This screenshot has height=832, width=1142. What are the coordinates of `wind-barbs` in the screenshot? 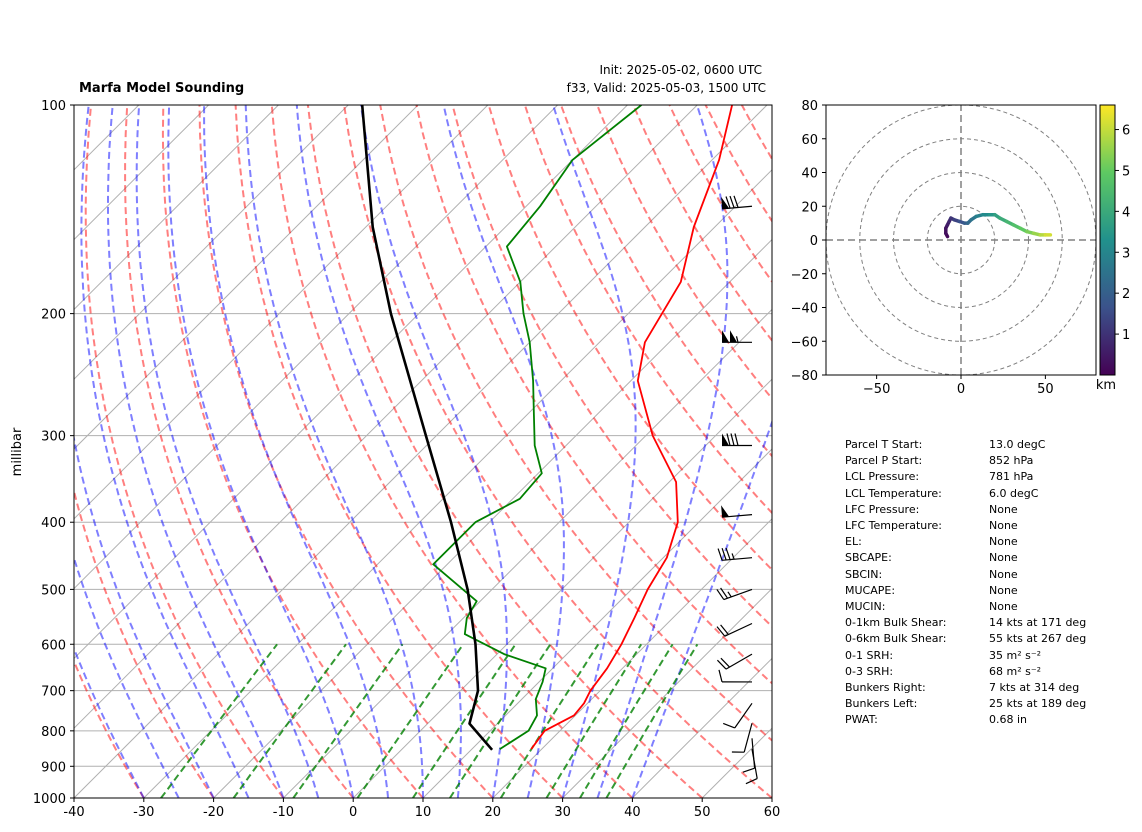 It's located at (737, 490).